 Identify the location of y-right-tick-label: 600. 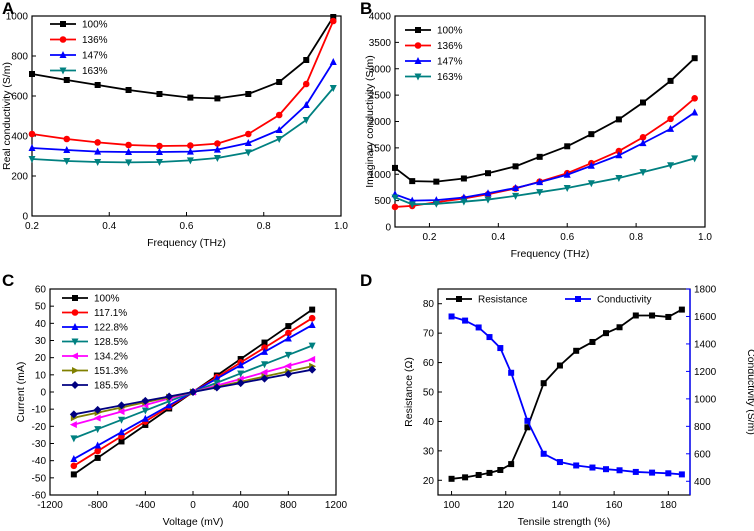
(702, 454).